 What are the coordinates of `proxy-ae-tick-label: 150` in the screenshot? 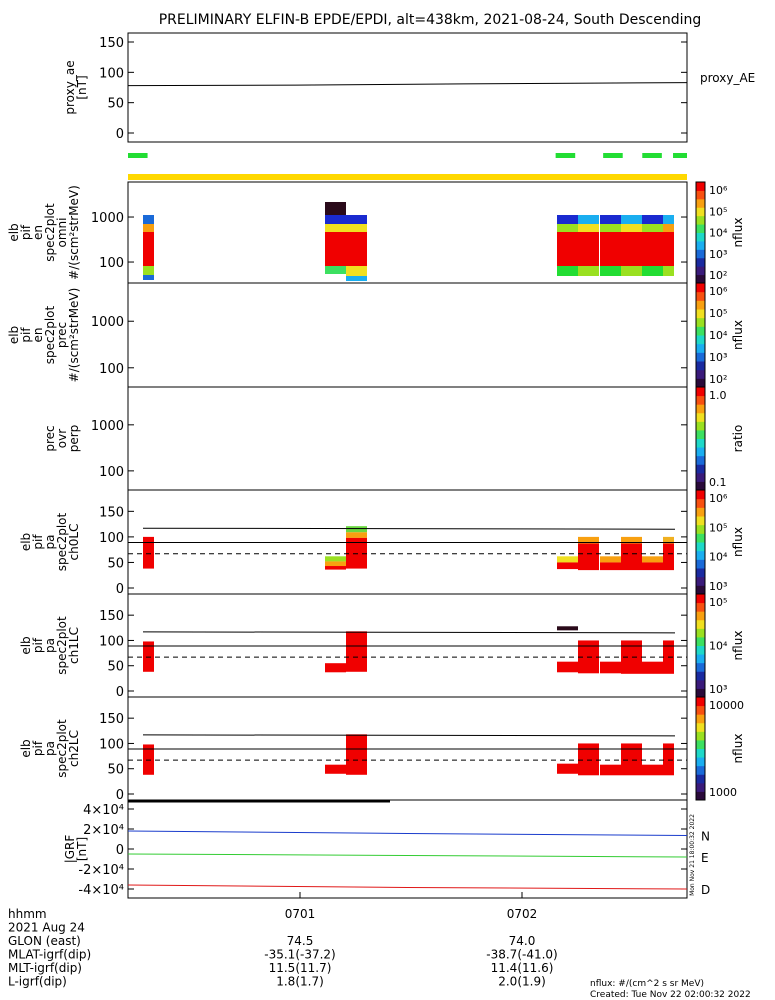 It's located at (111, 43).